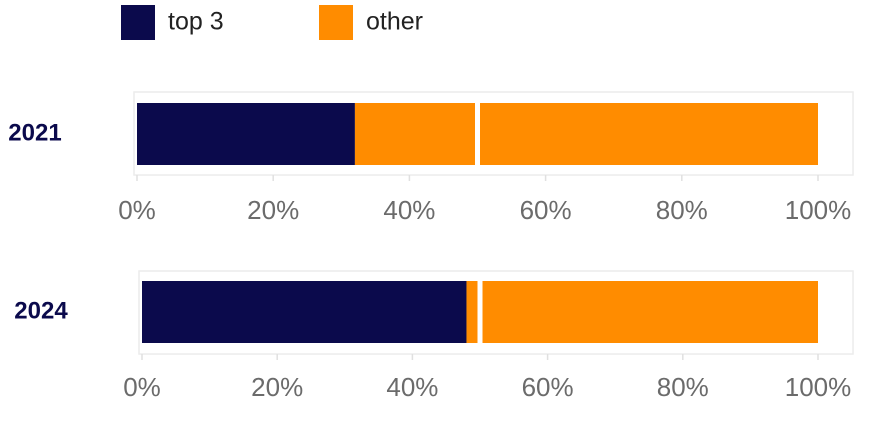 The image size is (877, 429). I want to click on category-label: 2021, so click(34, 132).